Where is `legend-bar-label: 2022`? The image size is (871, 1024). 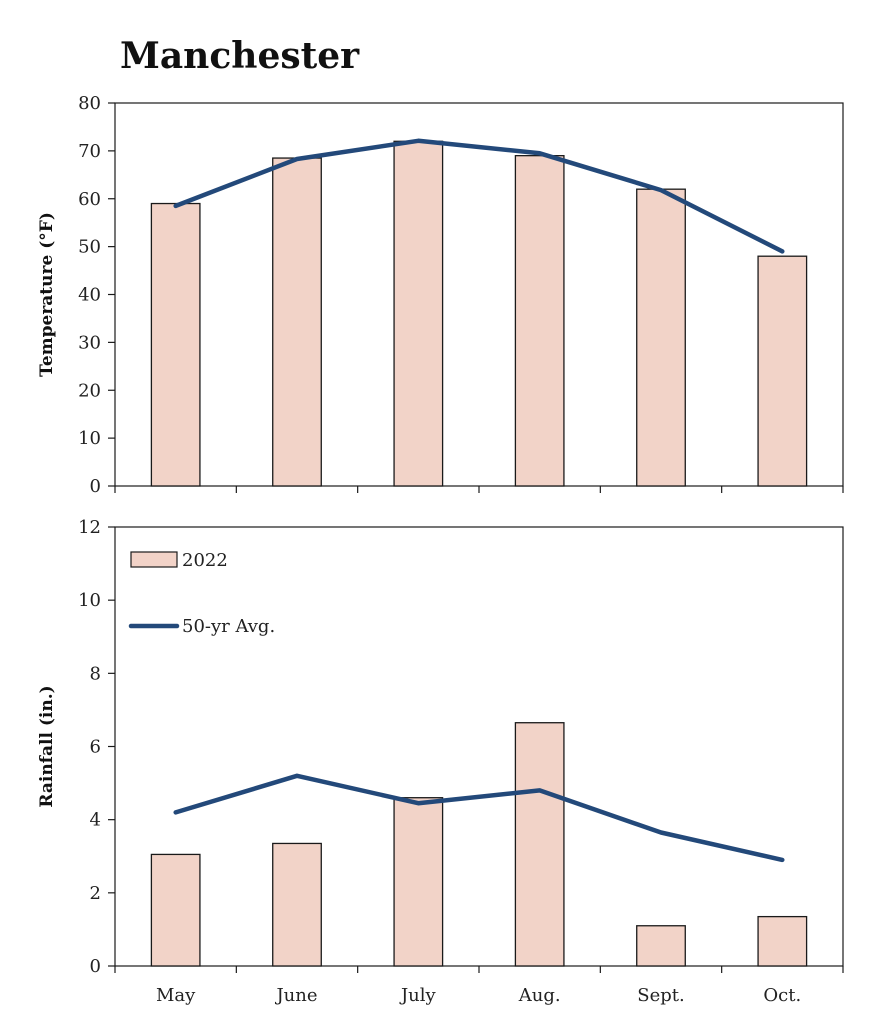
legend-bar-label: 2022 is located at coordinates (205, 560).